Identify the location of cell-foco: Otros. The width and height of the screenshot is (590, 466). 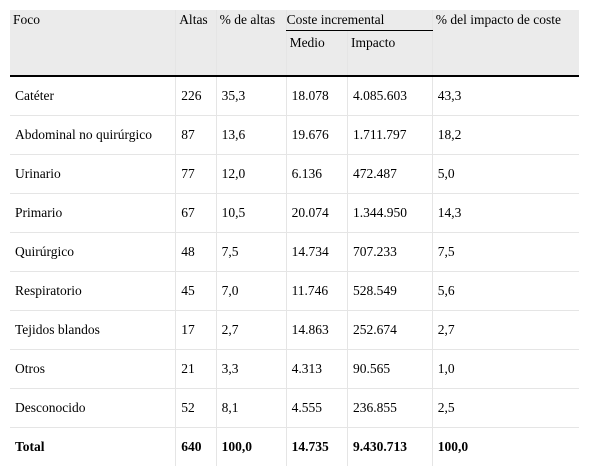
(93, 369).